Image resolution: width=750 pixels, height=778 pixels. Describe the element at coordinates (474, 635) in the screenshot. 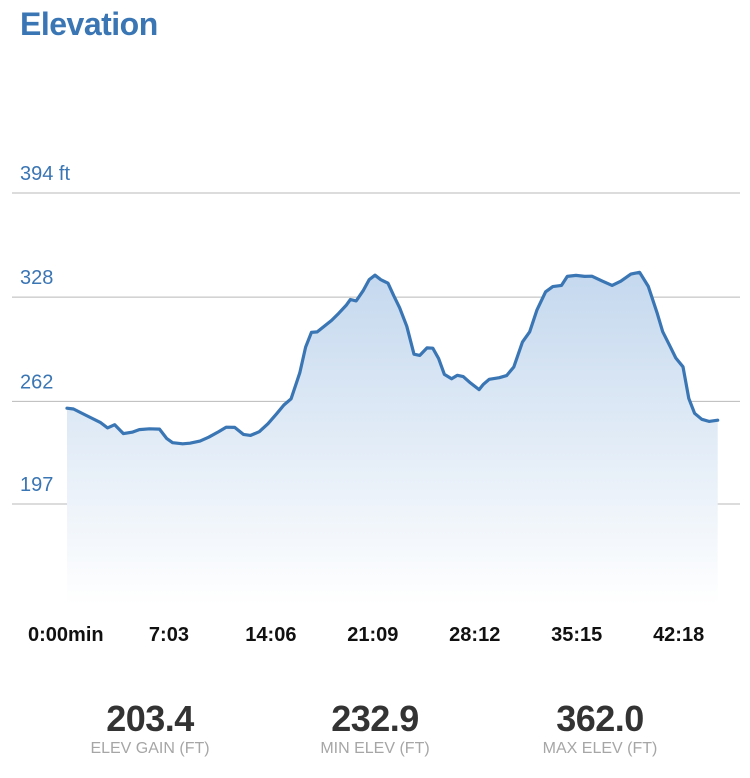

I see `x-tick-label: 28:12` at that location.